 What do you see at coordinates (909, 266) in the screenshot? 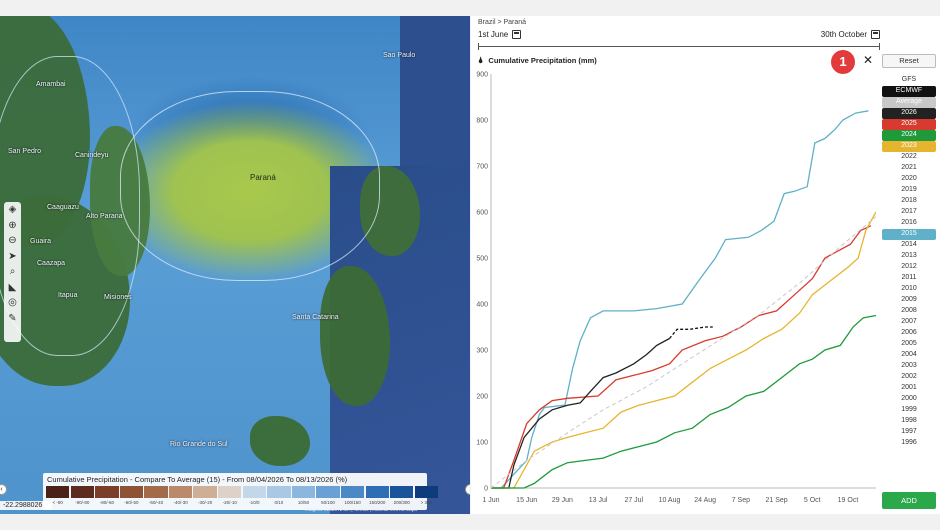
I see `year-item-2012: 2012` at bounding box center [909, 266].